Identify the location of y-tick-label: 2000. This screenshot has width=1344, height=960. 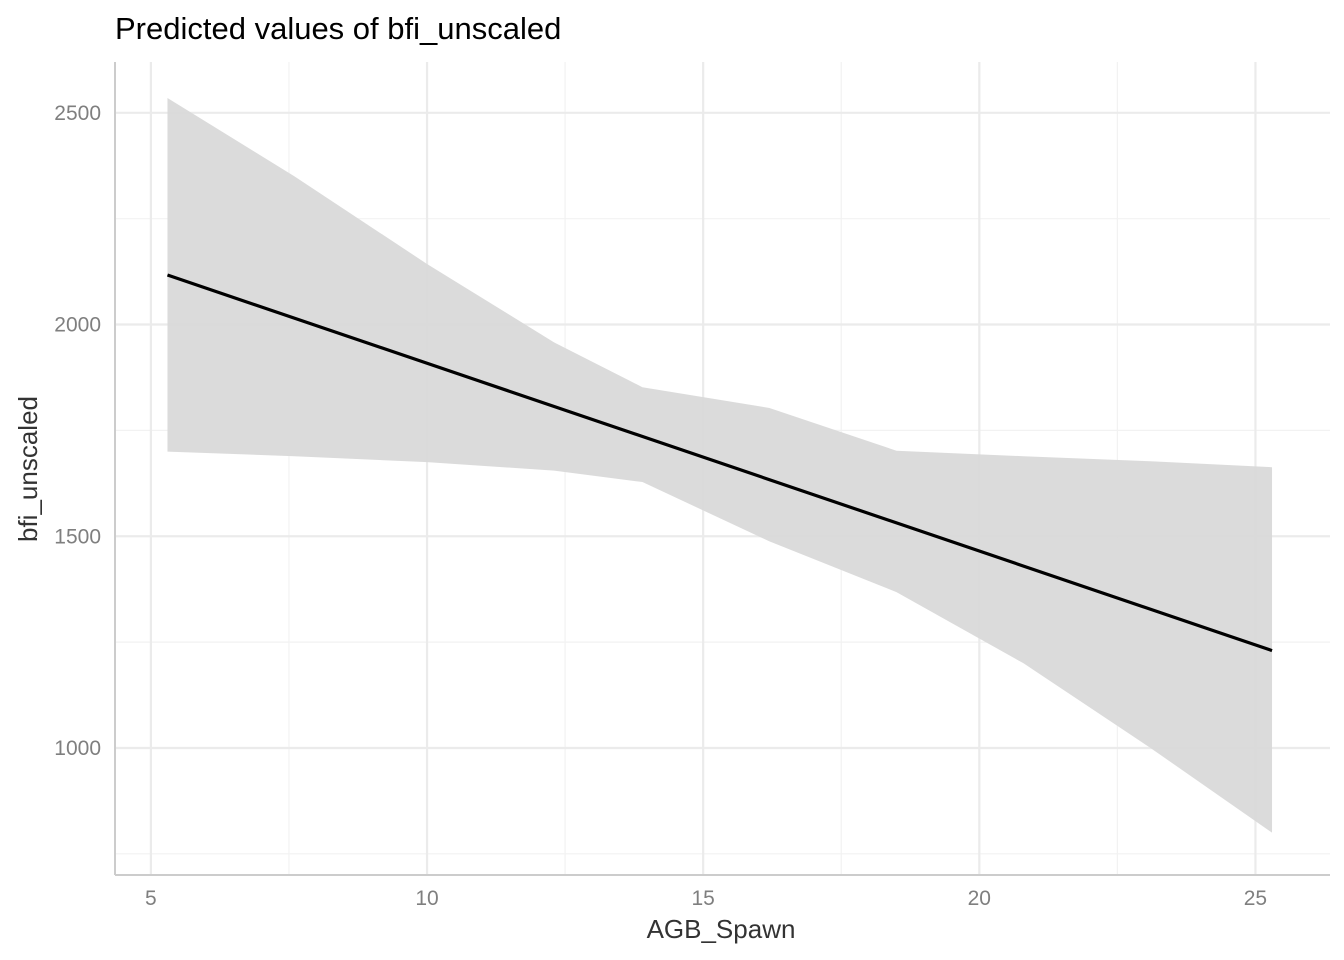
(77, 325).